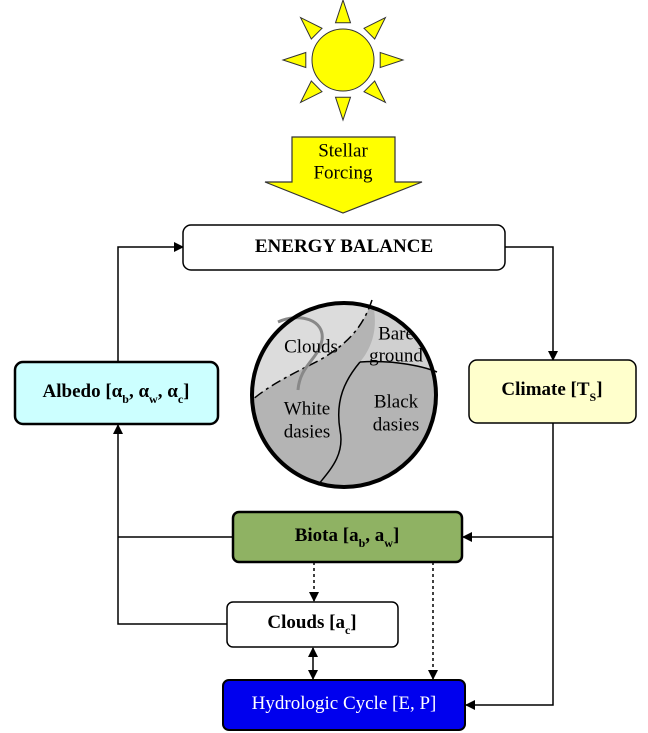 This screenshot has width=648, height=733. What do you see at coordinates (375, 535) in the screenshot?
I see `label-text: , a` at bounding box center [375, 535].